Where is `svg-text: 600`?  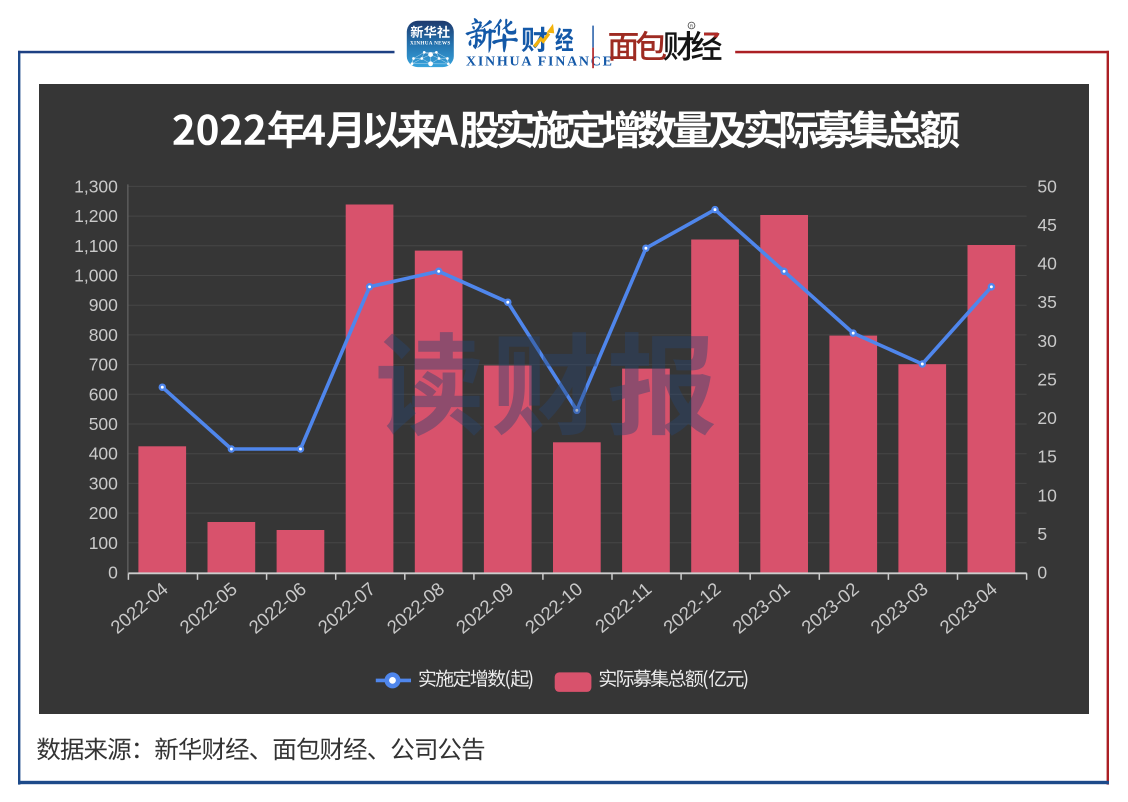
svg-text: 600 is located at coordinates (103, 394).